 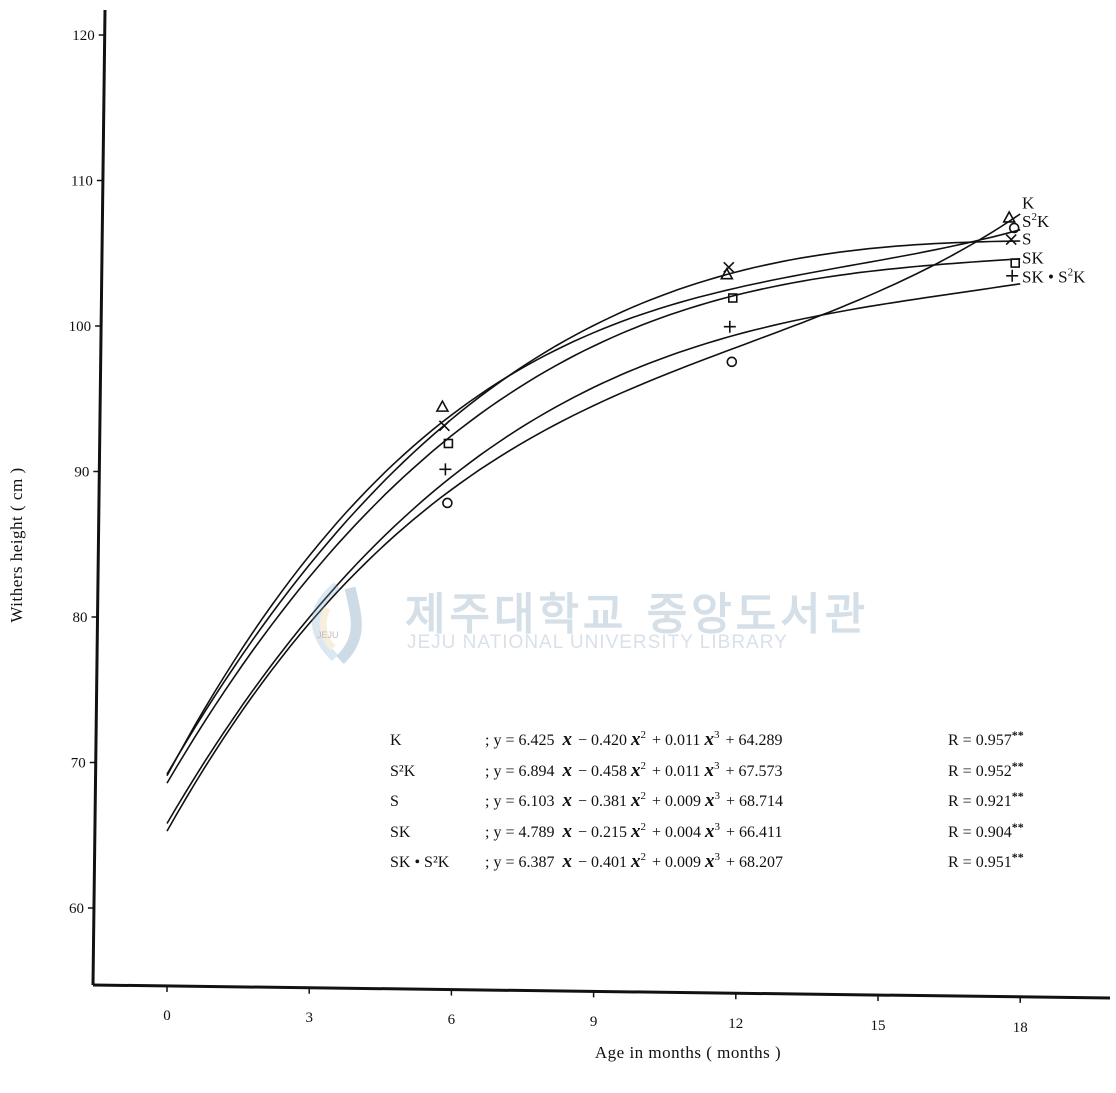 I want to click on y-tick-label: 110, so click(x=82, y=182).